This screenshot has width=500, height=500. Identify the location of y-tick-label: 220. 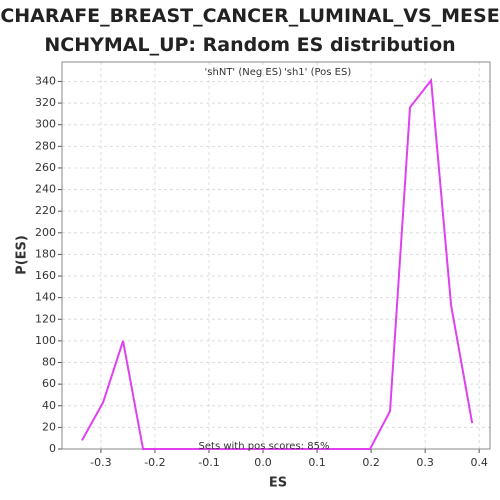
(45, 210).